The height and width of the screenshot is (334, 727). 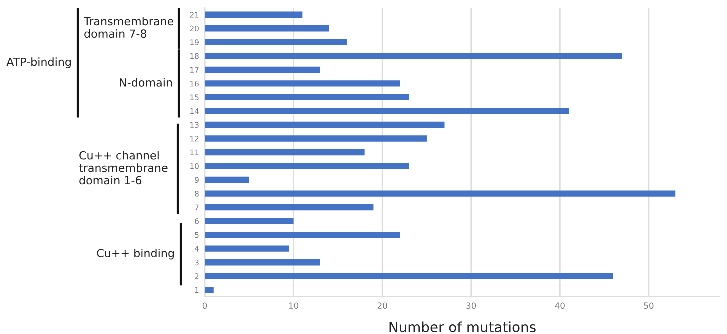 I want to click on x-tick-label: 10, so click(x=294, y=306).